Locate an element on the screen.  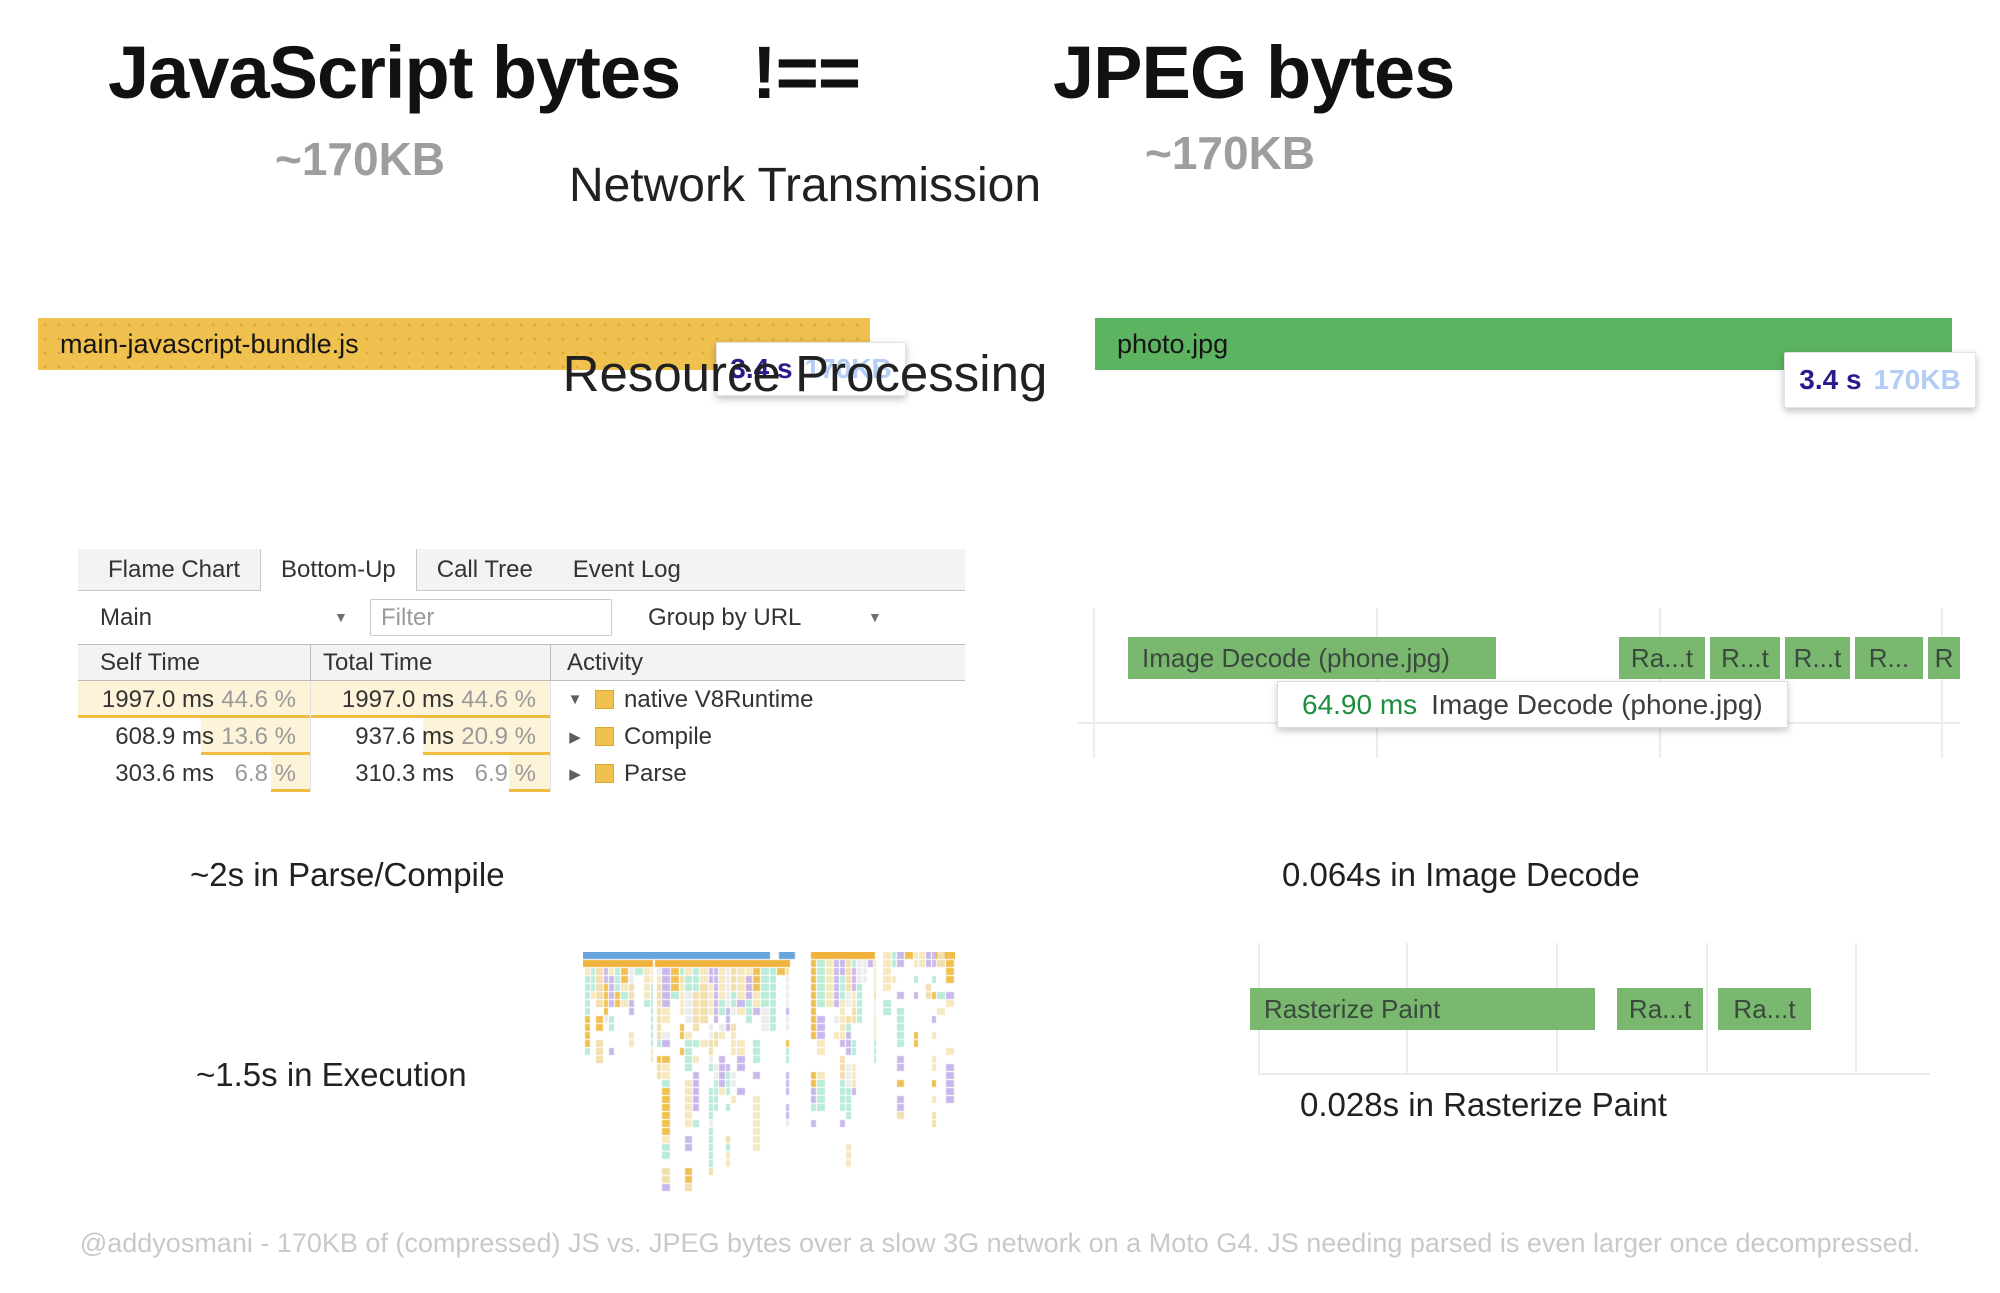
self-time-pct: 44.6 % is located at coordinates (258, 699).